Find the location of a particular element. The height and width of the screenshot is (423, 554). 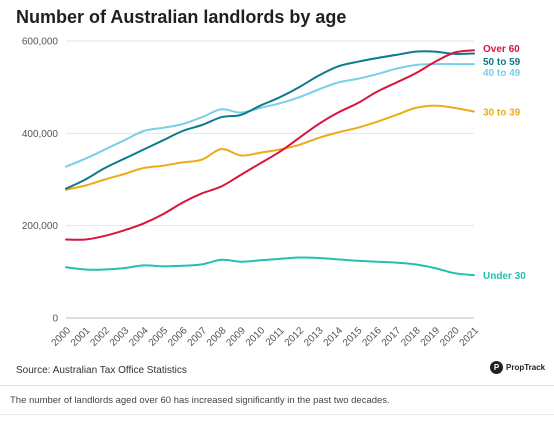

x-tick-label: 2004 is located at coordinates (139, 337).